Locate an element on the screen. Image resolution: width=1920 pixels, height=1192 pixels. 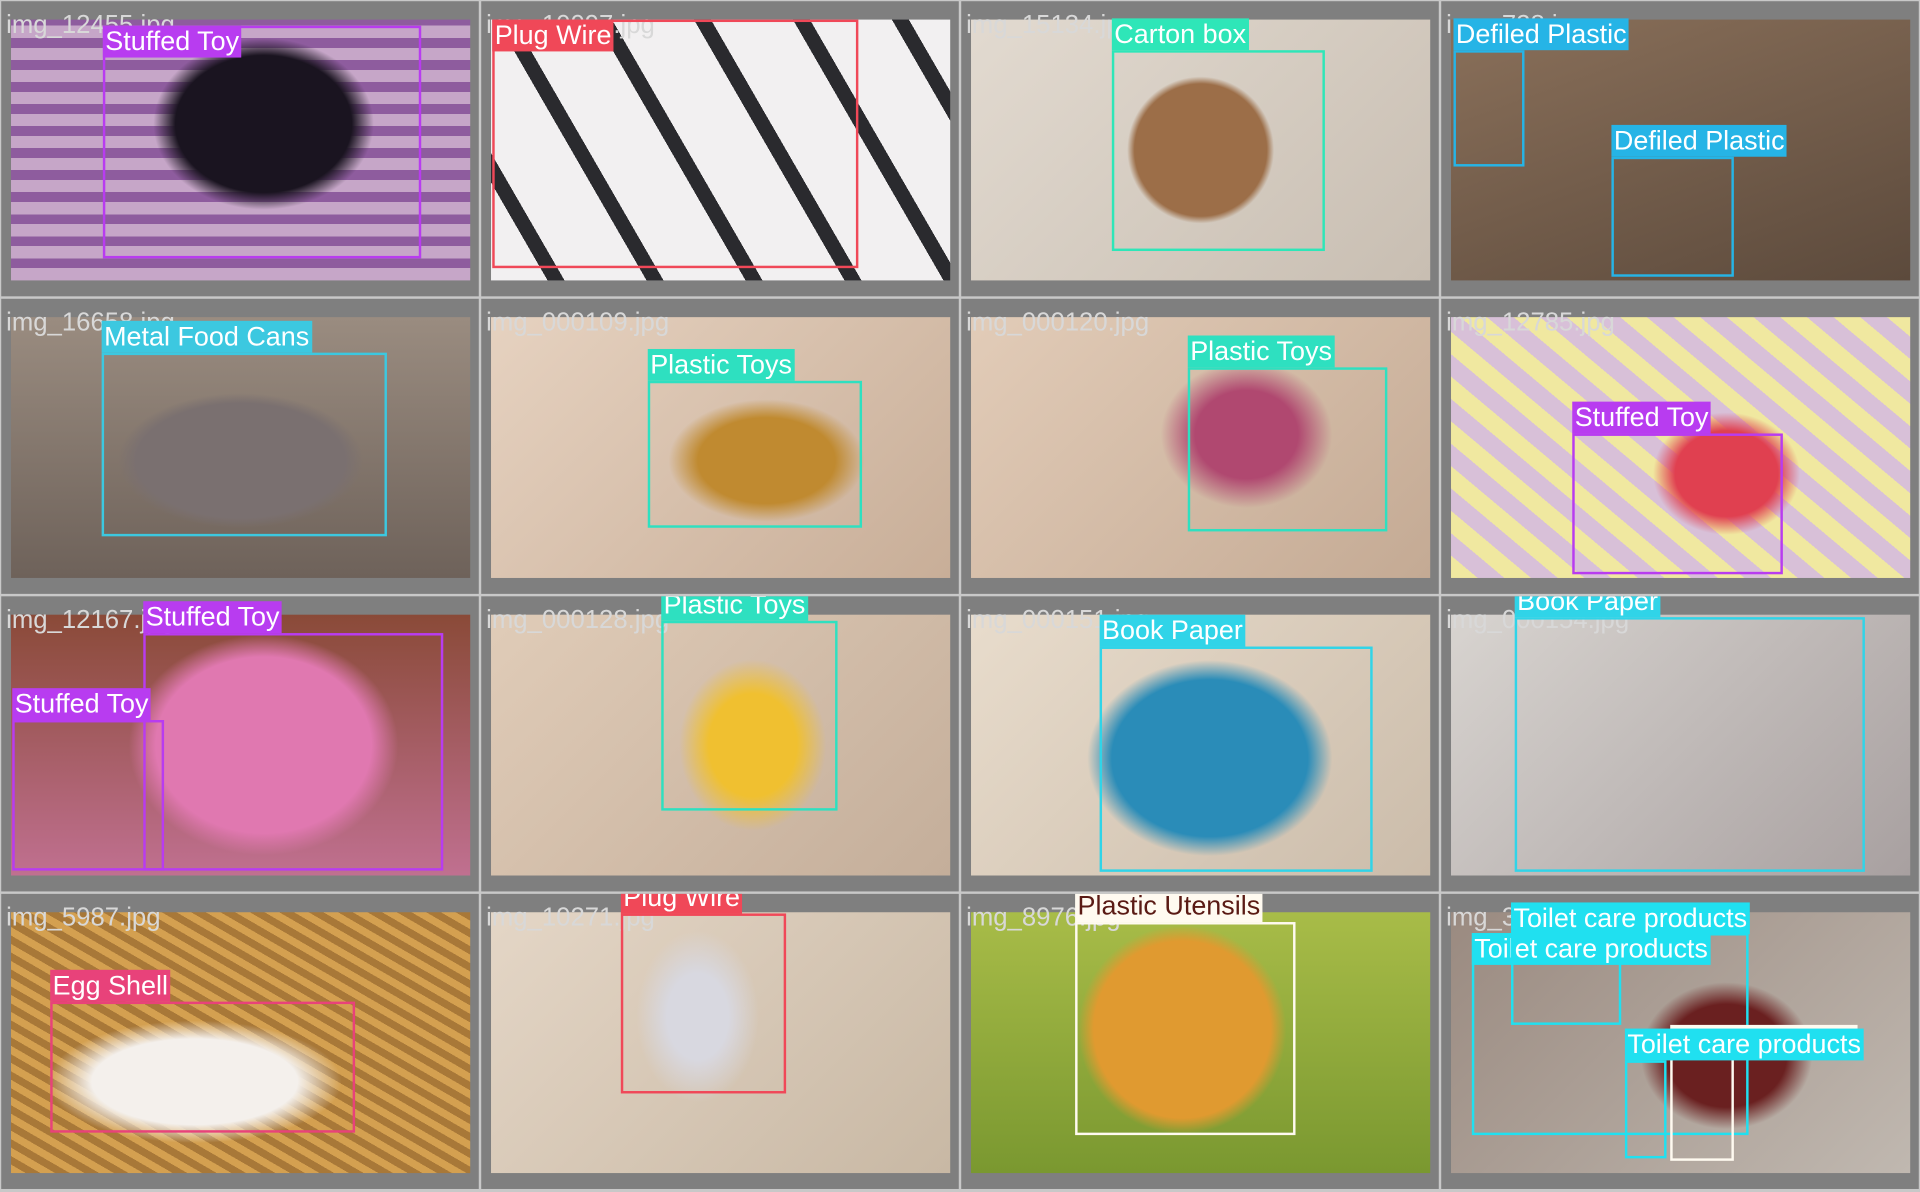
image-tile: img_12455.jpg Stuffed Toy is located at coordinates (240, 149).